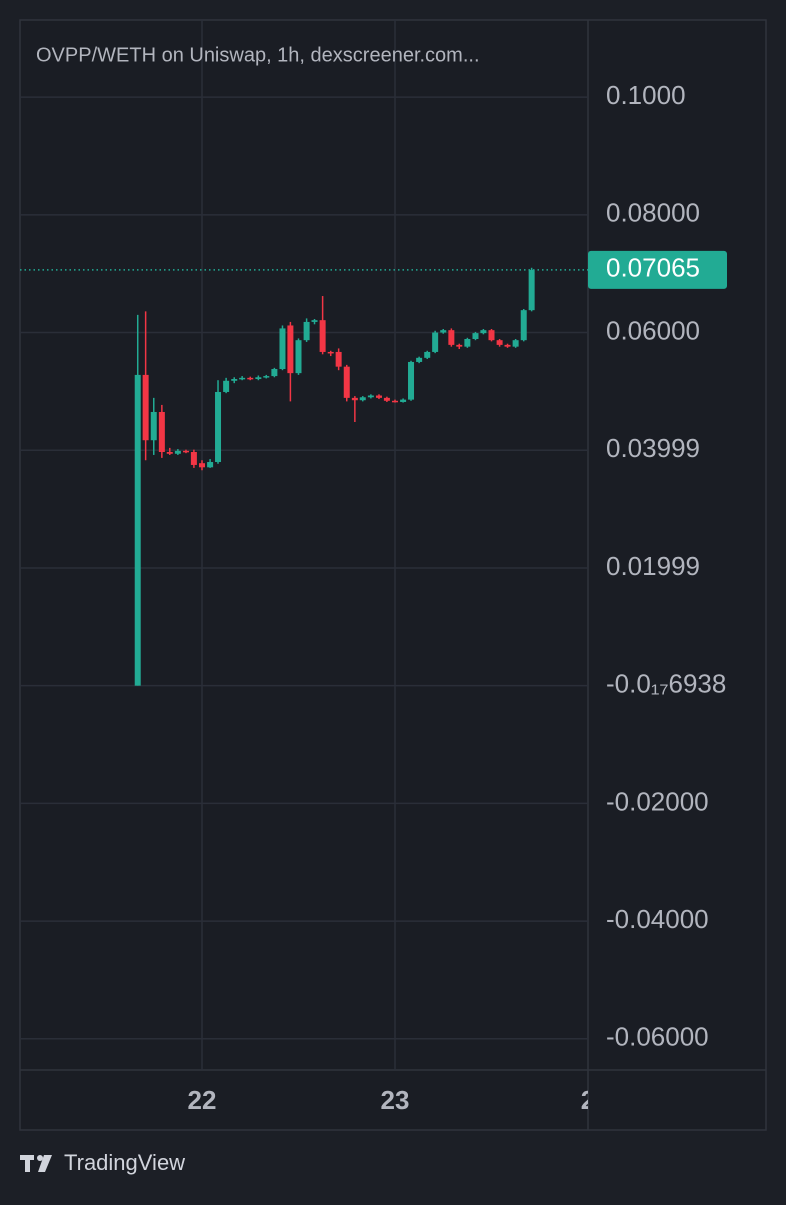 This screenshot has width=786, height=1205. Describe the element at coordinates (666, 684) in the screenshot. I see `y-tick-label: -0.0₁₇6938` at that location.